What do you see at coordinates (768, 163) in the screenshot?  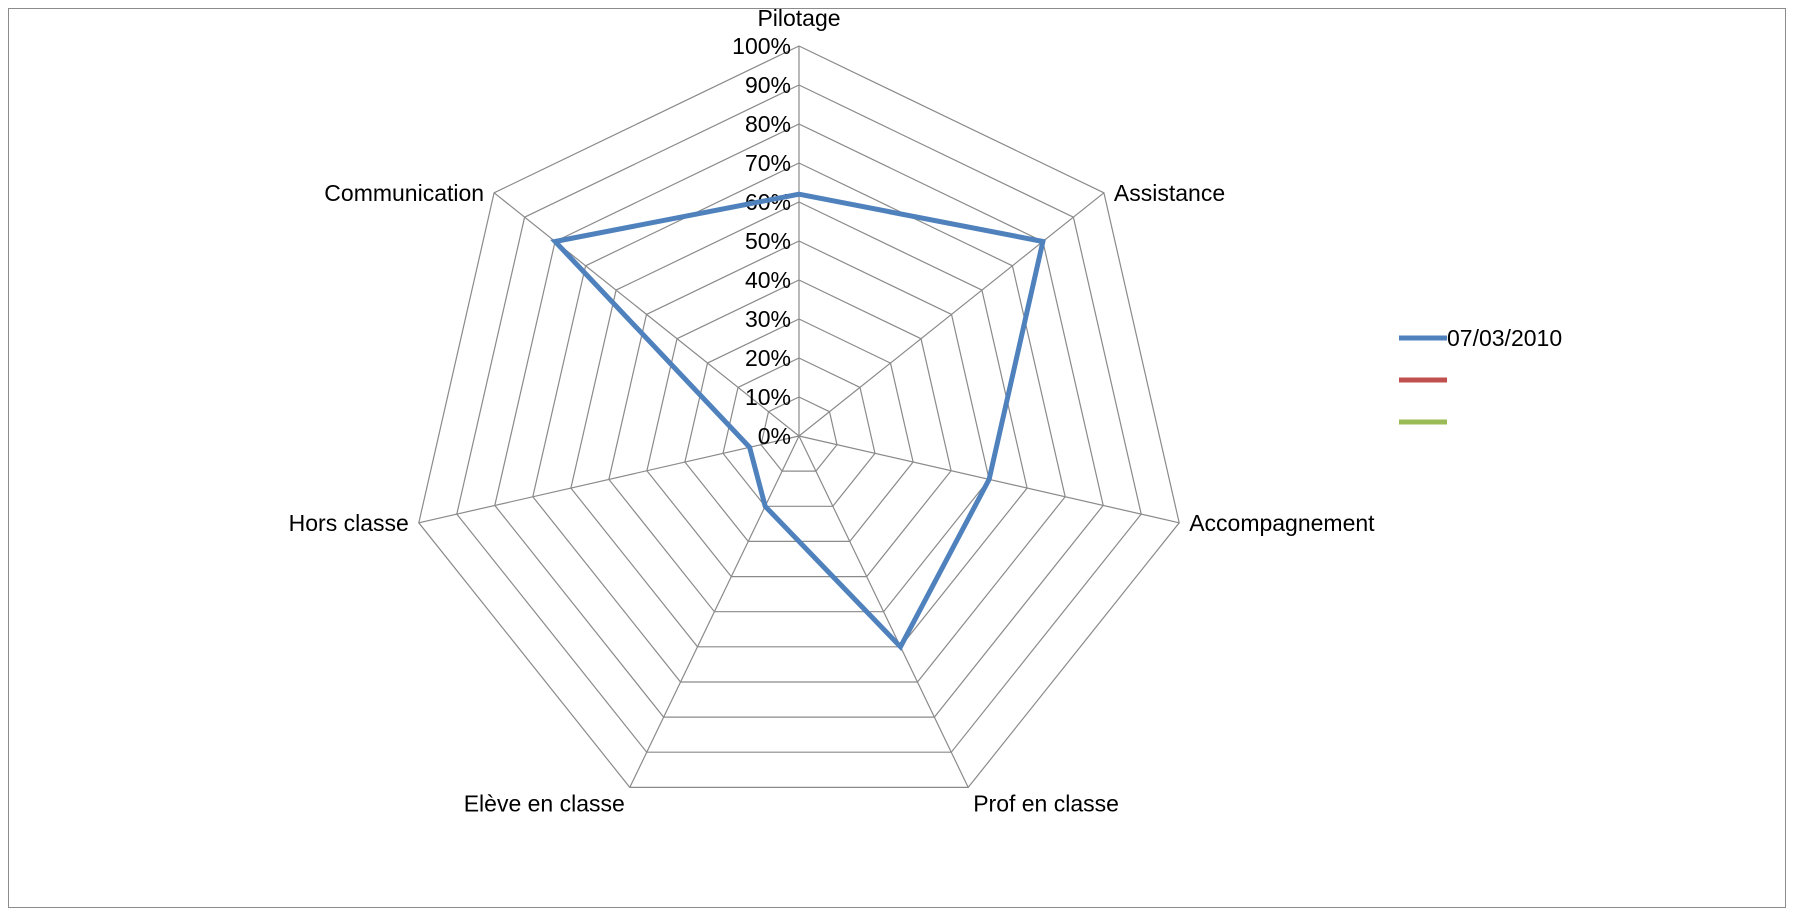 I see `tick-label: 70%` at bounding box center [768, 163].